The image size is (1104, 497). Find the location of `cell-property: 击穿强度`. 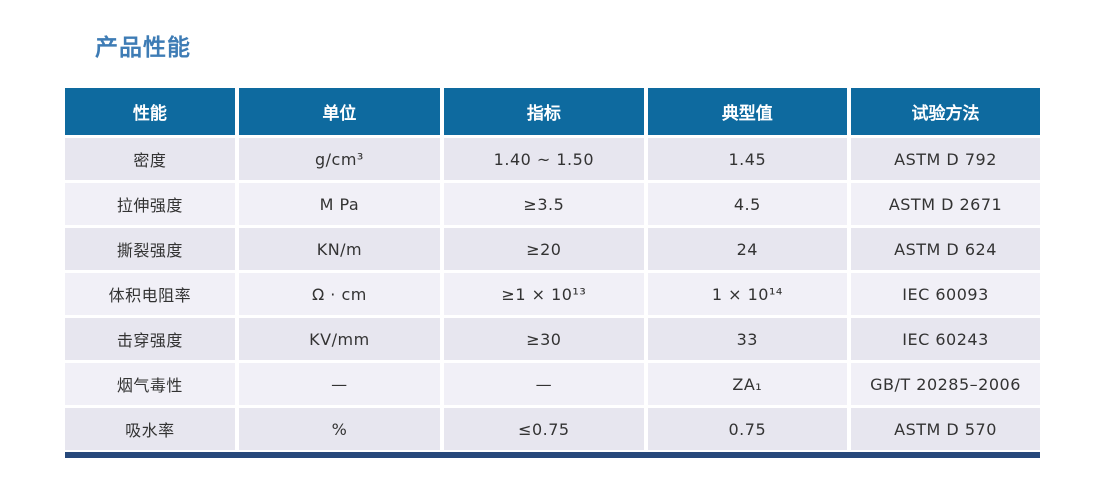

cell-property: 击穿强度 is located at coordinates (150, 339).